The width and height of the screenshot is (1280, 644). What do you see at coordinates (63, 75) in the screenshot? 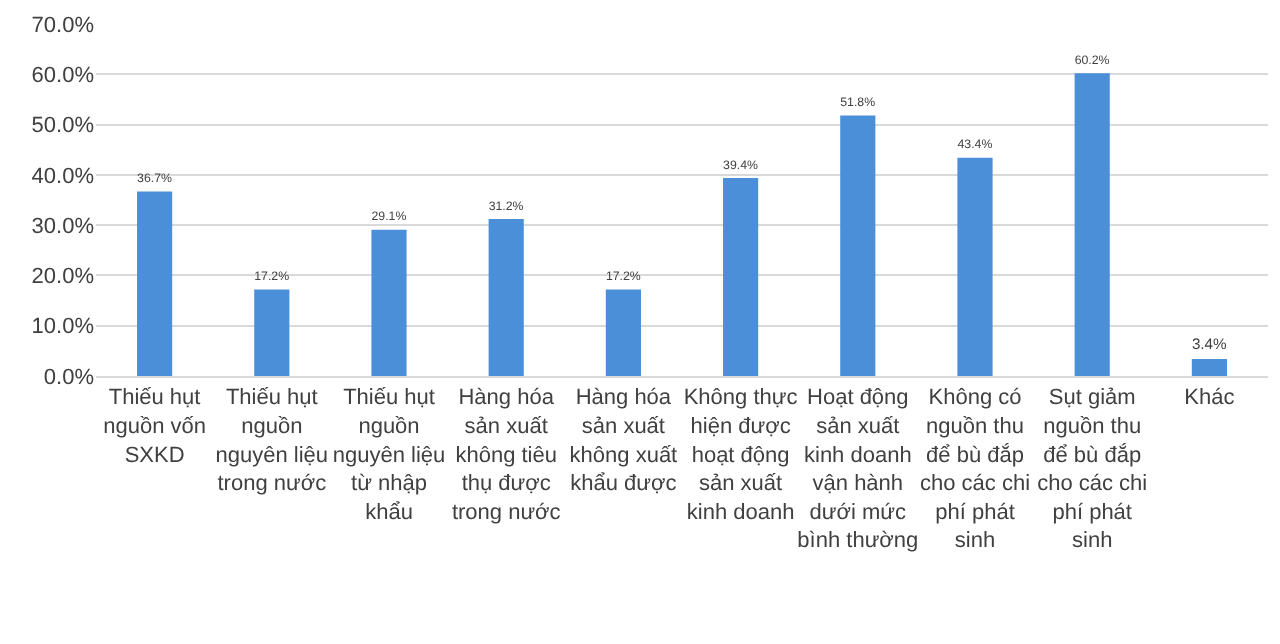
I see `y-tick-label: 60.0%` at bounding box center [63, 75].